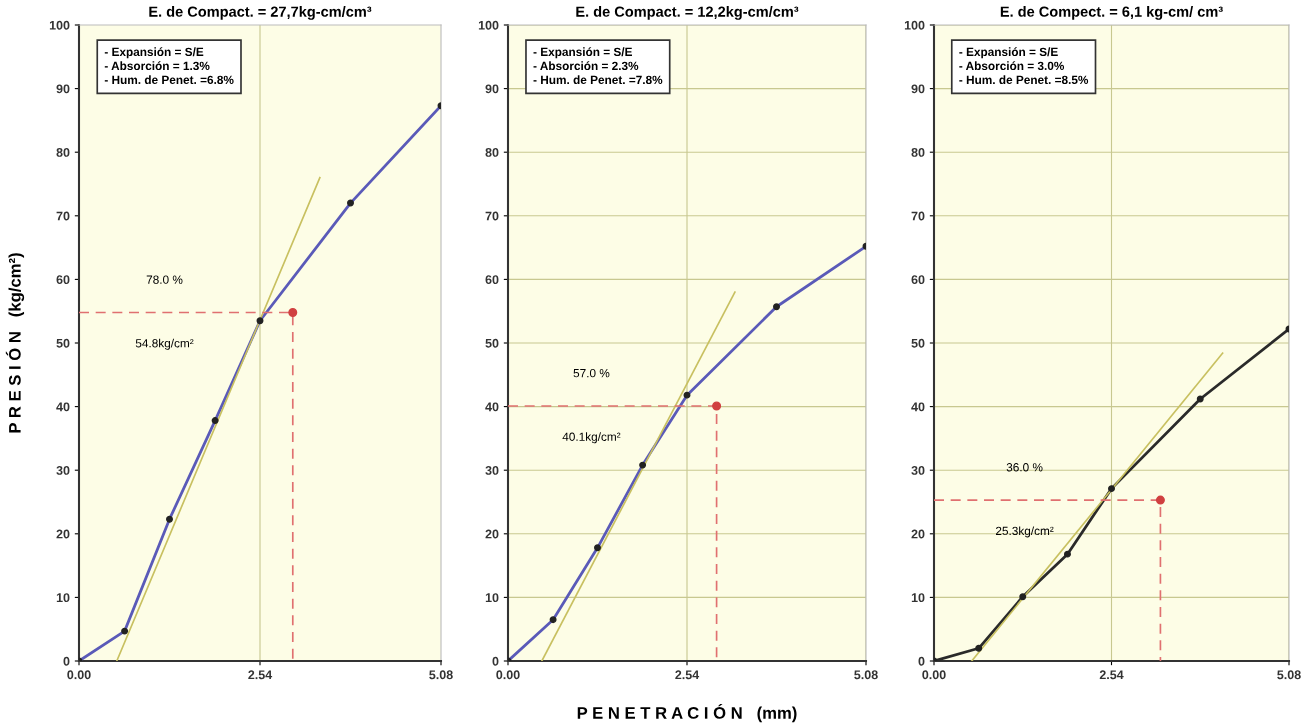 This screenshot has width=1315, height=726. What do you see at coordinates (260, 13) in the screenshot?
I see `chart-title: E. de Compact. = 27,7kg-cm/cm³` at bounding box center [260, 13].